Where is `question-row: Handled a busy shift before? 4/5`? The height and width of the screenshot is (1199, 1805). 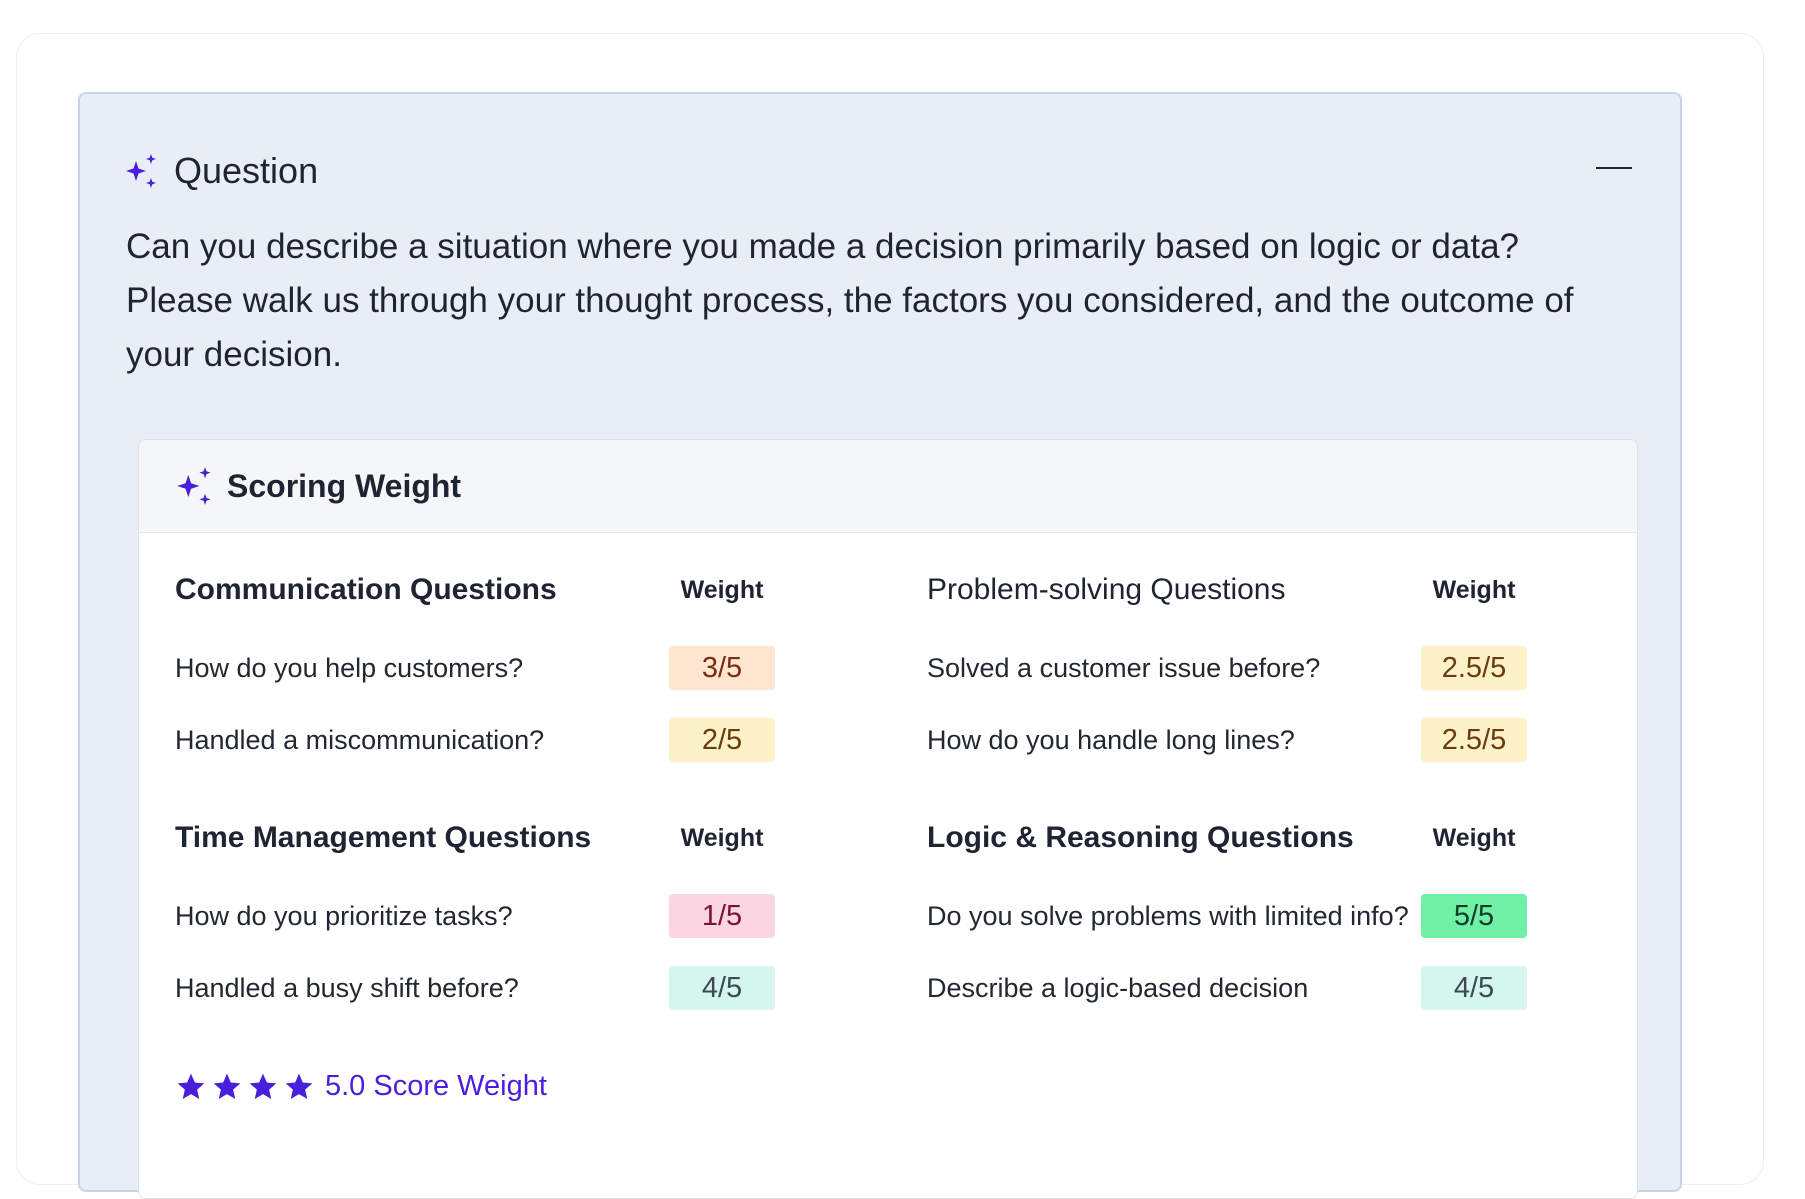 question-row: Handled a busy shift before? 4/5 is located at coordinates (475, 988).